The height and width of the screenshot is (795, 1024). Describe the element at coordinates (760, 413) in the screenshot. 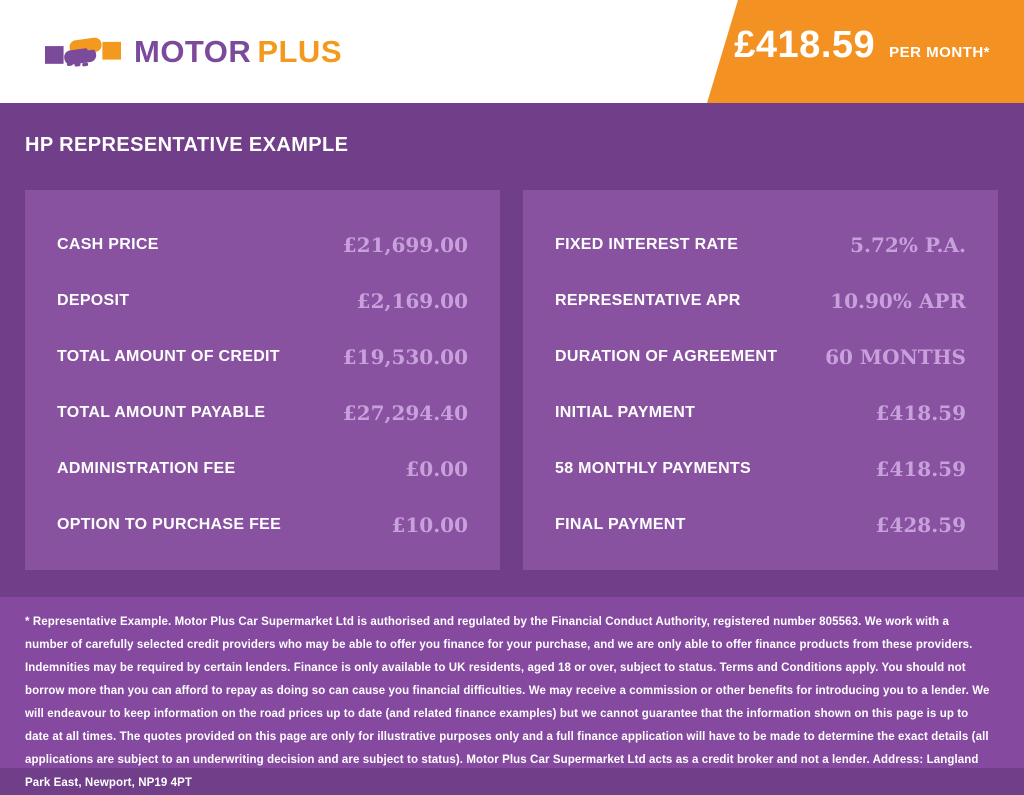

I see `table-row: INITIAL PAYMENT £418.59` at that location.